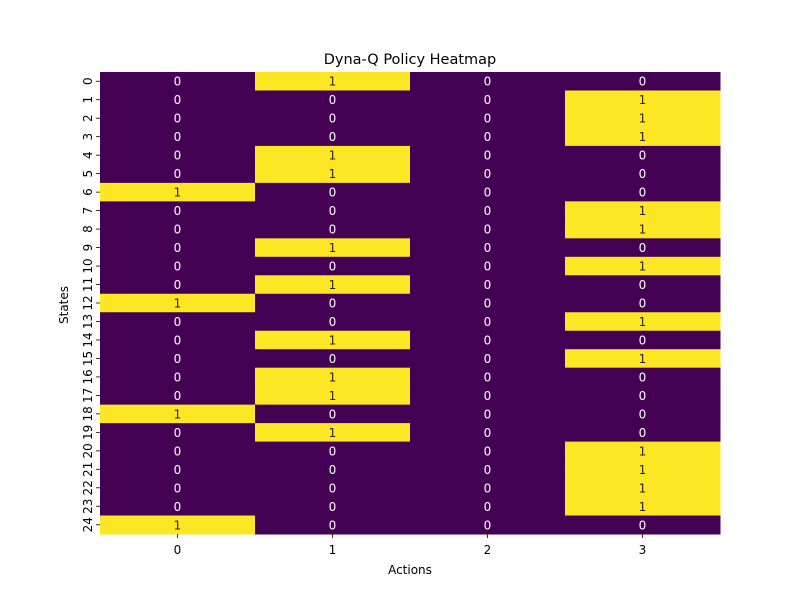 The height and width of the screenshot is (600, 800). What do you see at coordinates (88, 100) in the screenshot?
I see `y-tick-label: 1` at bounding box center [88, 100].